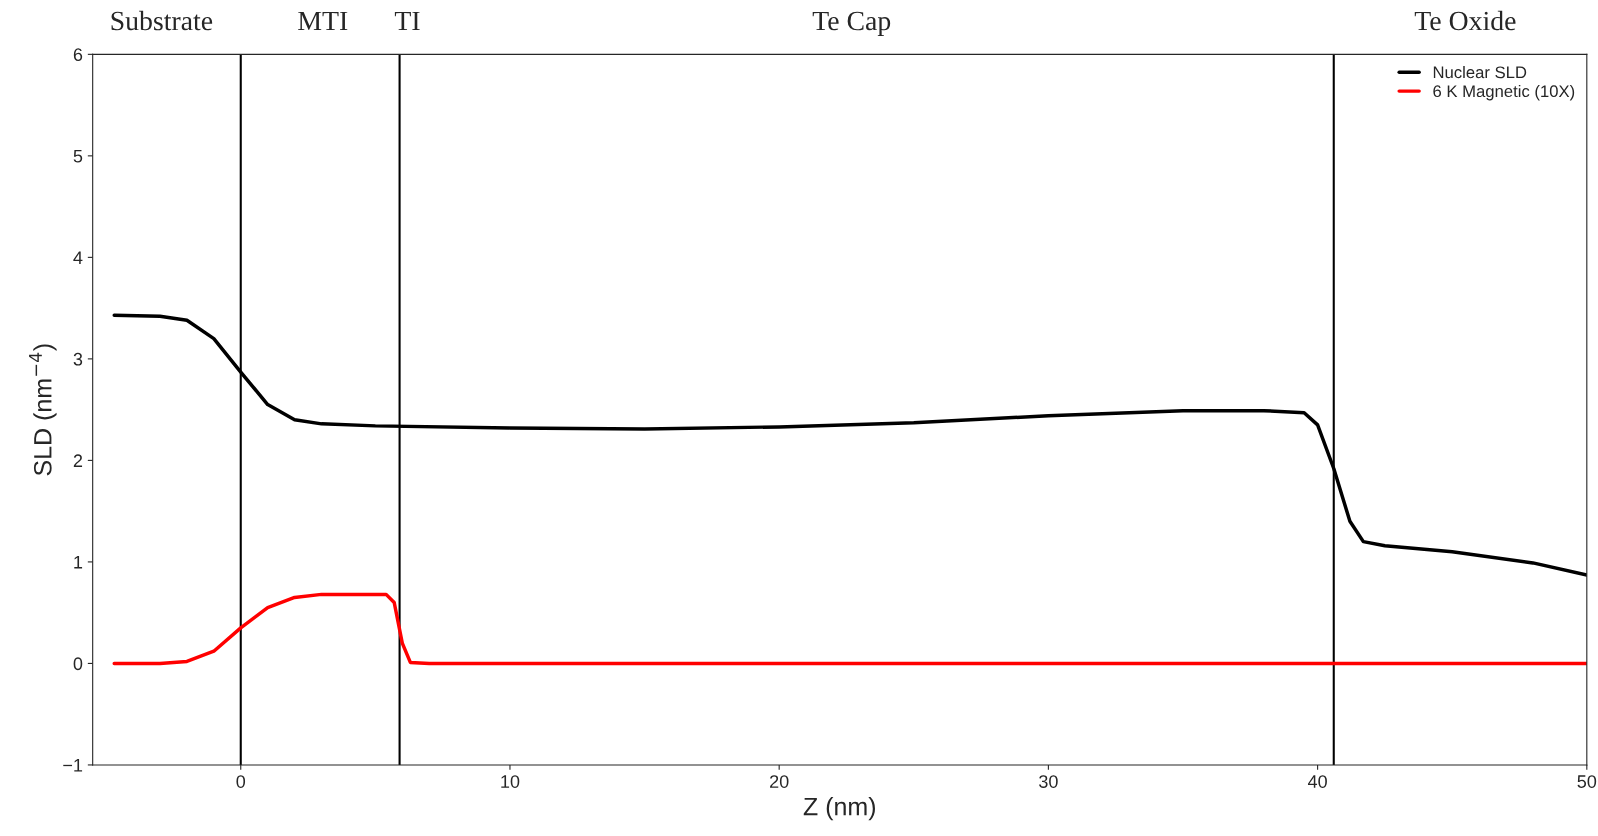  I want to click on text: Te Cap, so click(851, 23).